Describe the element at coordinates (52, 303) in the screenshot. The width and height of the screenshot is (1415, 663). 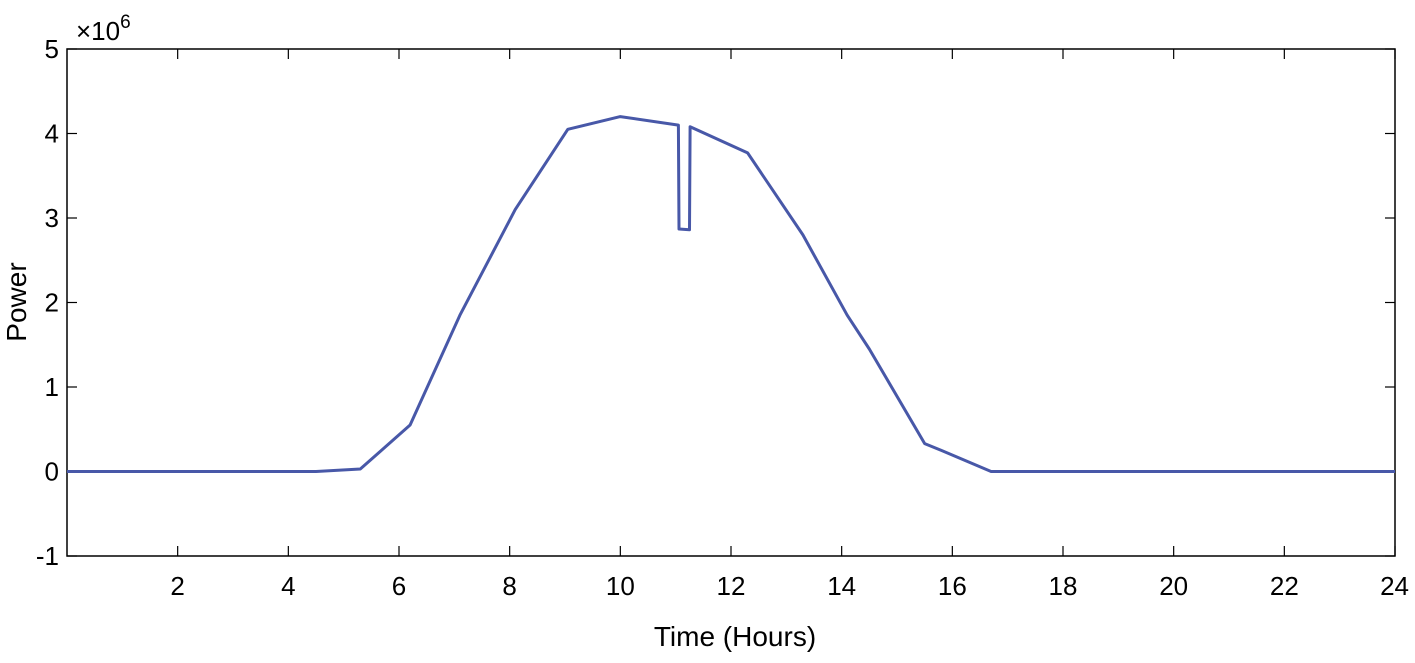
I see `y-tick-label: 2` at that location.